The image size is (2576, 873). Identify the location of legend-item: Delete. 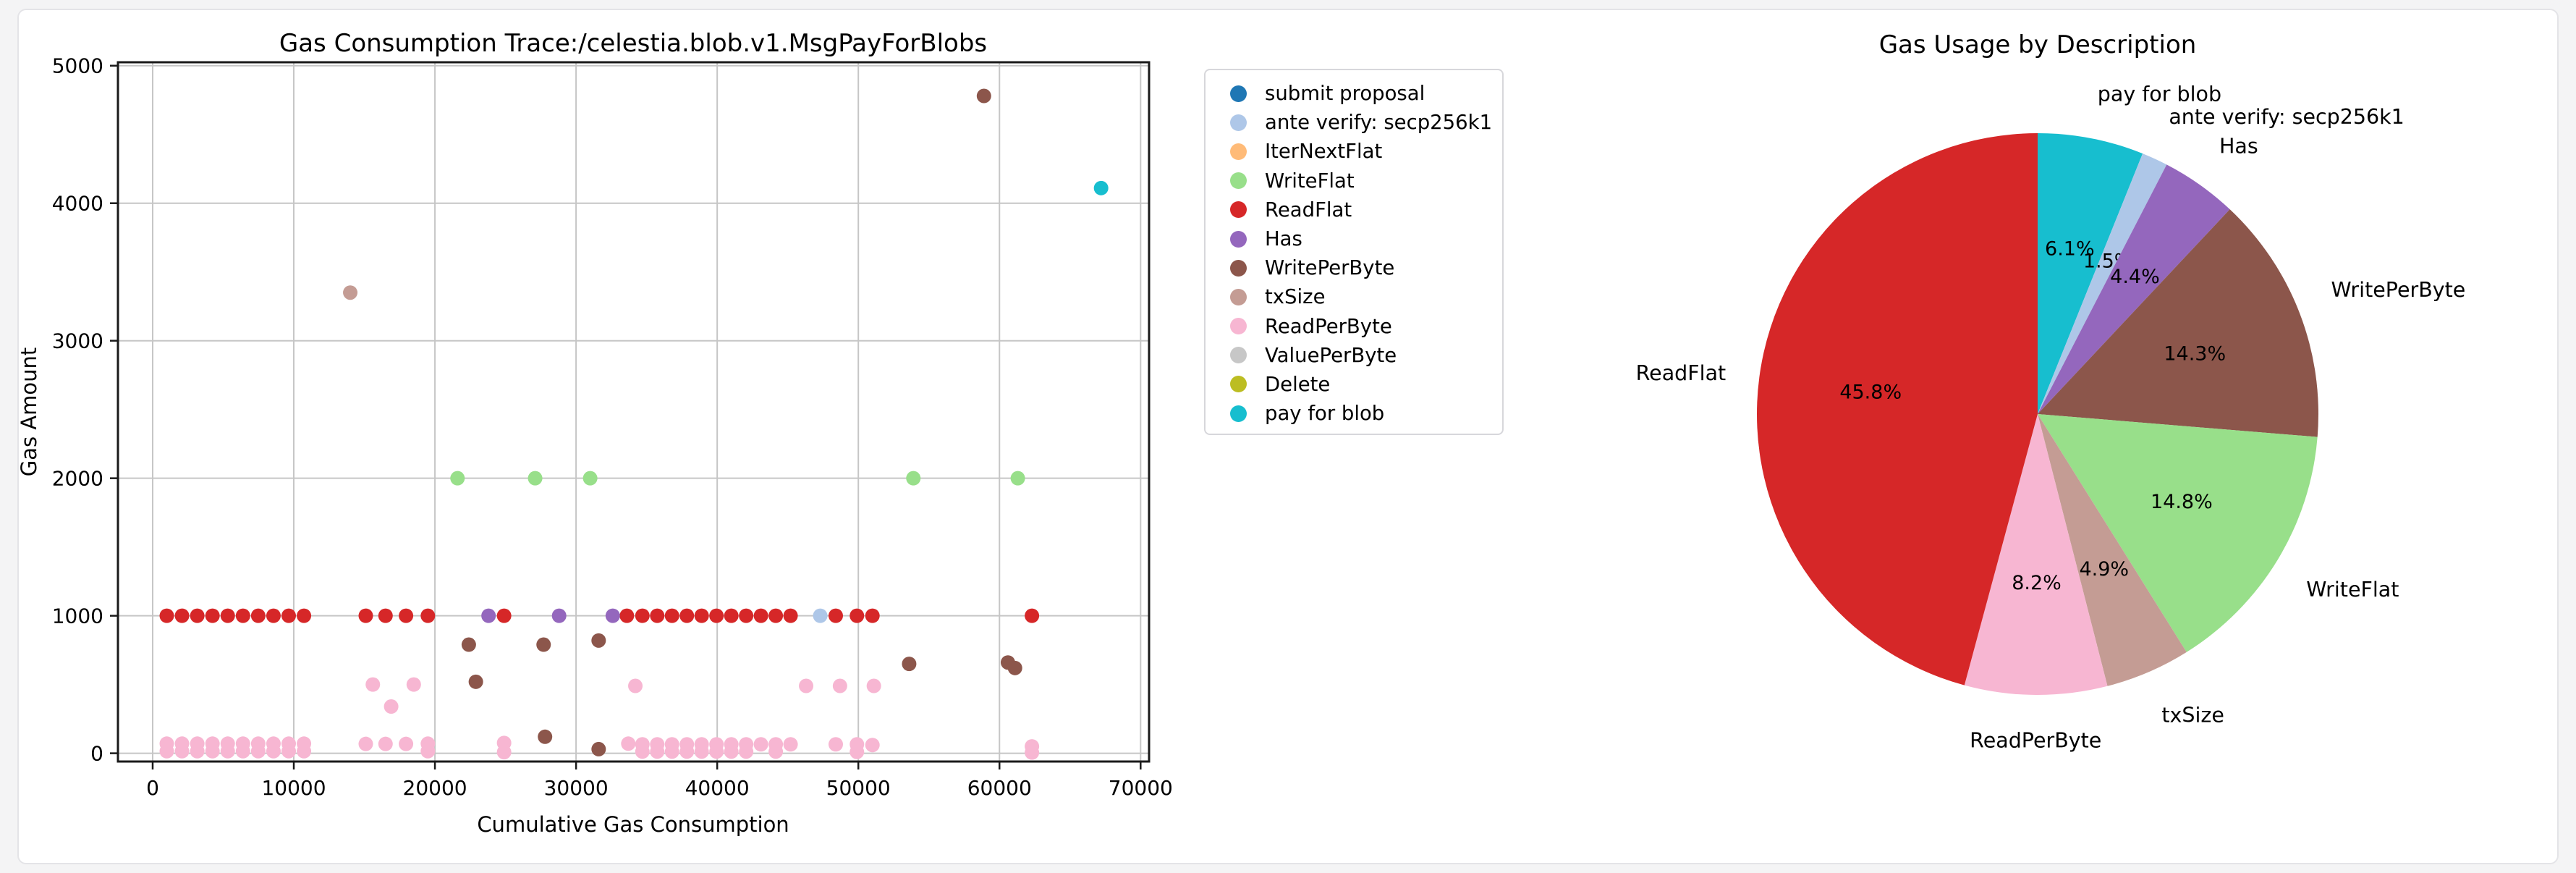
(1354, 384).